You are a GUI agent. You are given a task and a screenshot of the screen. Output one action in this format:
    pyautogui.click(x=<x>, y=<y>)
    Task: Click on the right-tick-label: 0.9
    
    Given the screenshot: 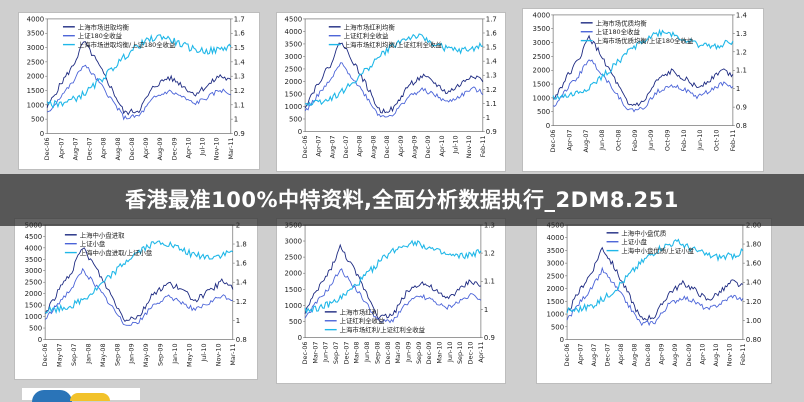 What is the action you would take?
    pyautogui.click(x=741, y=108)
    